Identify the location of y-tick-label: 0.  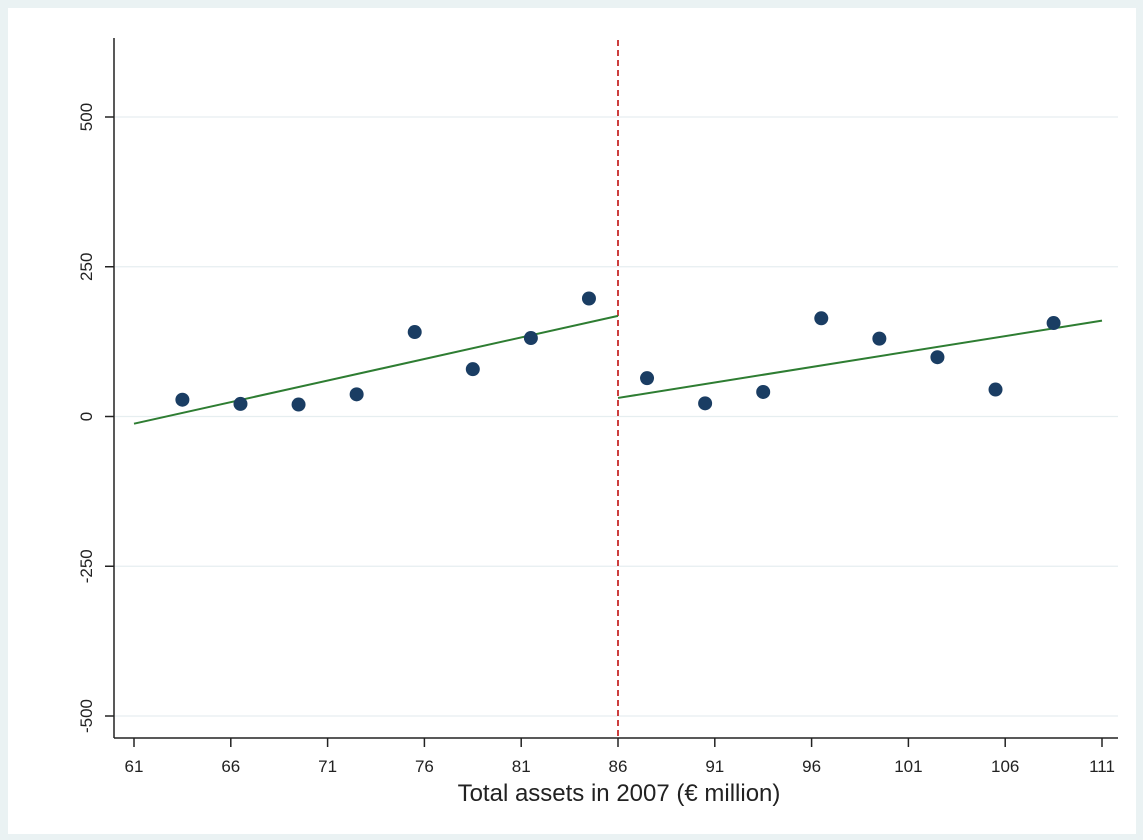
(86, 416).